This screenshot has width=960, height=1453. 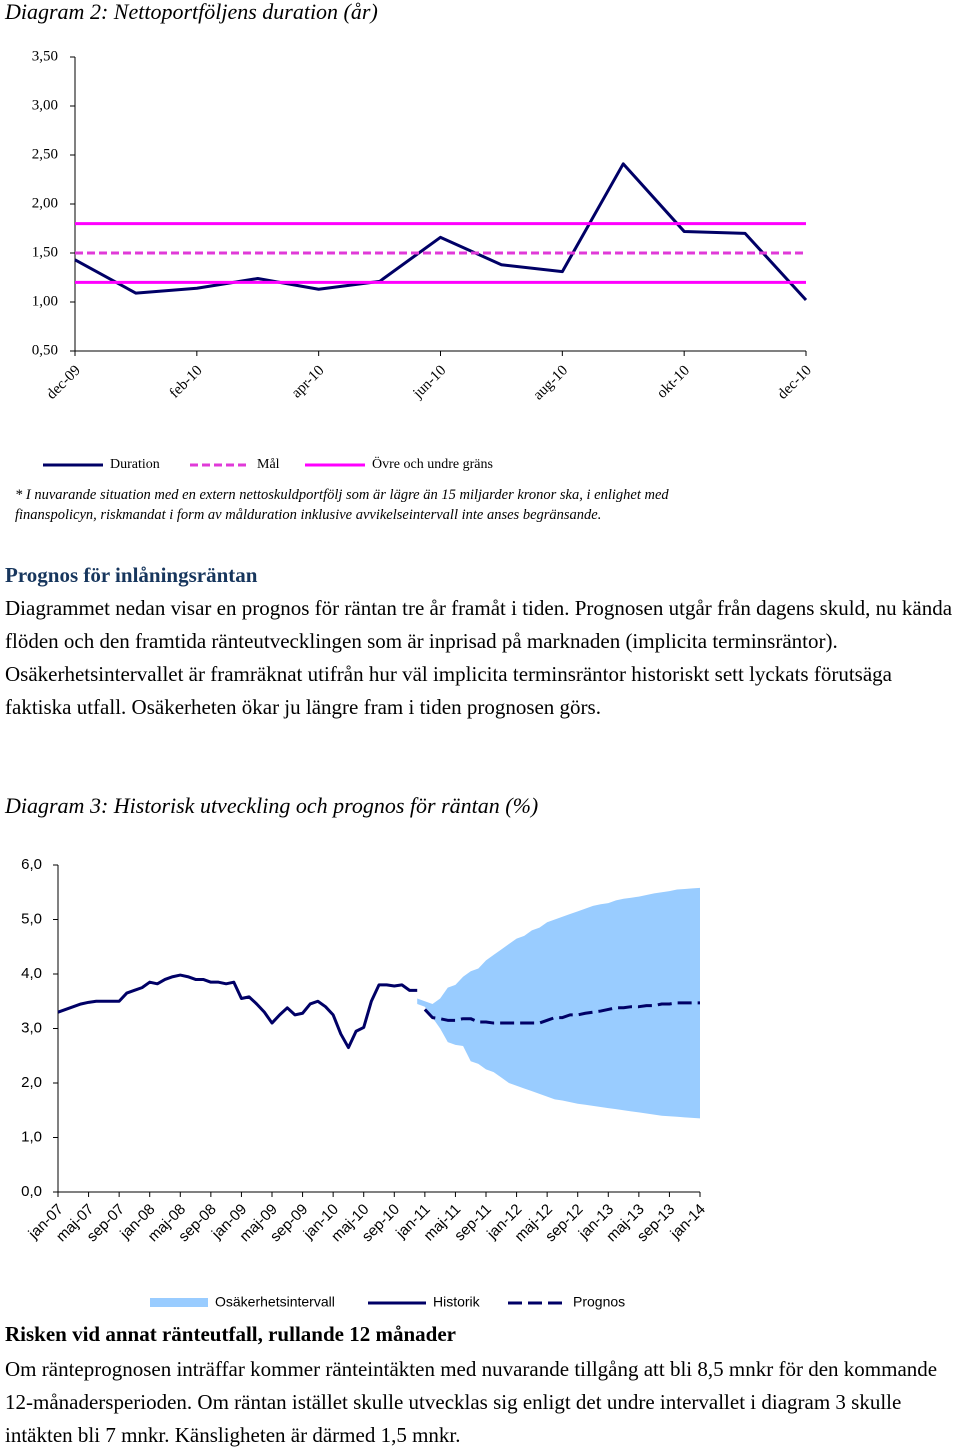 I want to click on legend-label: Mål, so click(x=268, y=464).